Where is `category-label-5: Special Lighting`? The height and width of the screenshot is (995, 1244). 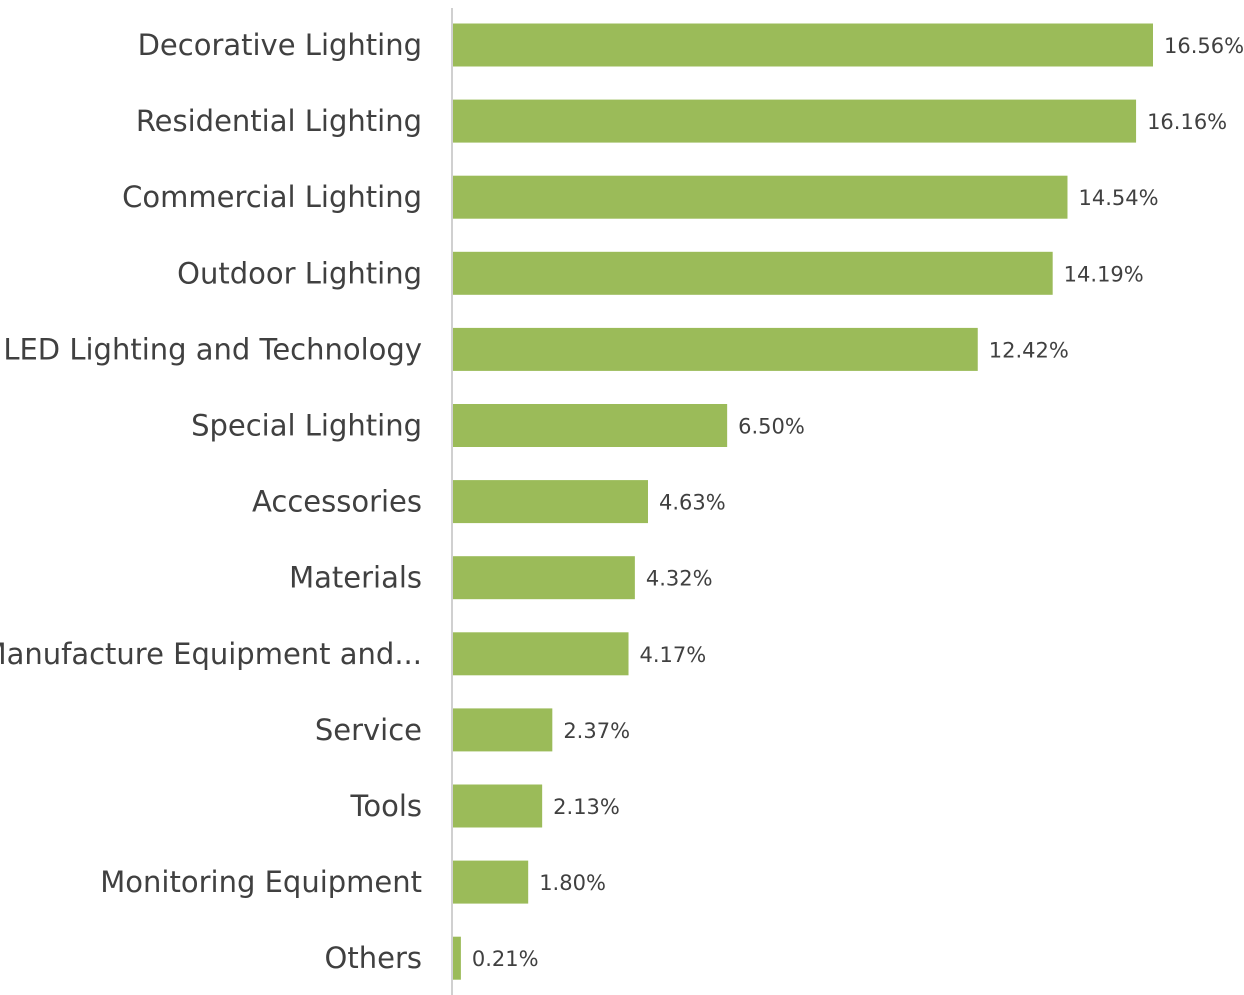
category-label-5: Special Lighting is located at coordinates (306, 426).